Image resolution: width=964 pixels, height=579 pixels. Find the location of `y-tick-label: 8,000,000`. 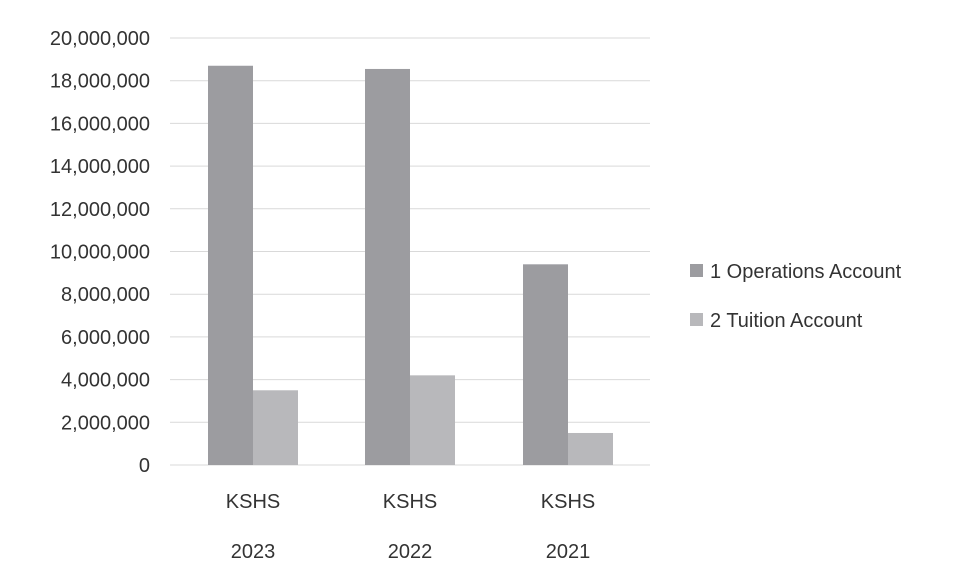

y-tick-label: 8,000,000 is located at coordinates (105, 295).